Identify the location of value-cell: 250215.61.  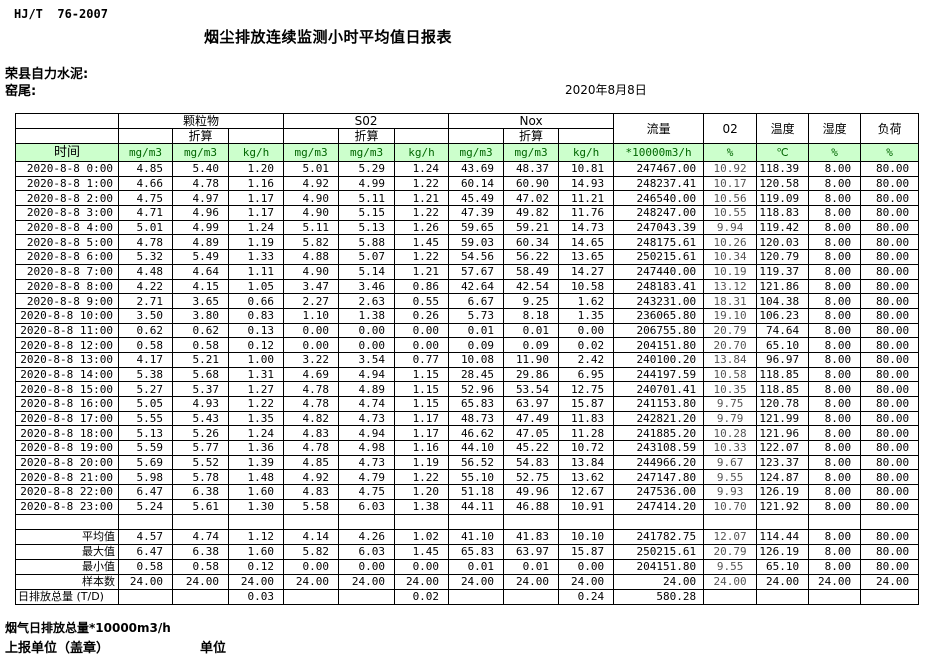
(659, 257).